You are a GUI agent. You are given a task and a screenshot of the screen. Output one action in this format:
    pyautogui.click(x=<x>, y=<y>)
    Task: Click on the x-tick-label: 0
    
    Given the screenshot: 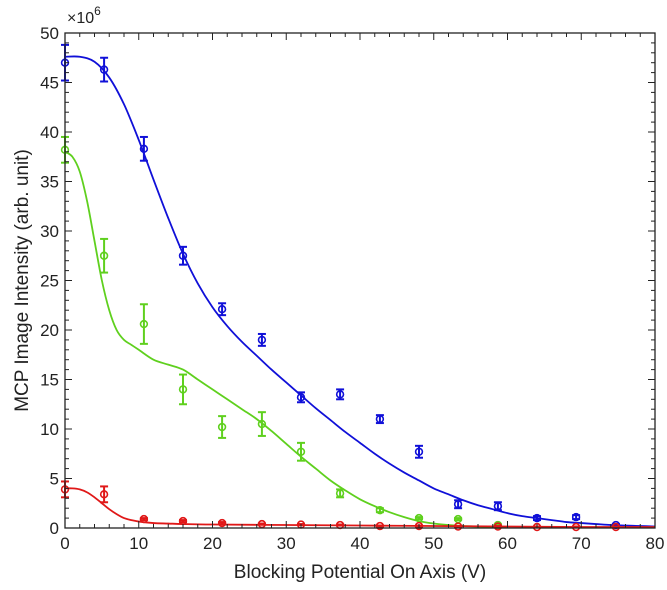 What is the action you would take?
    pyautogui.click(x=64, y=543)
    